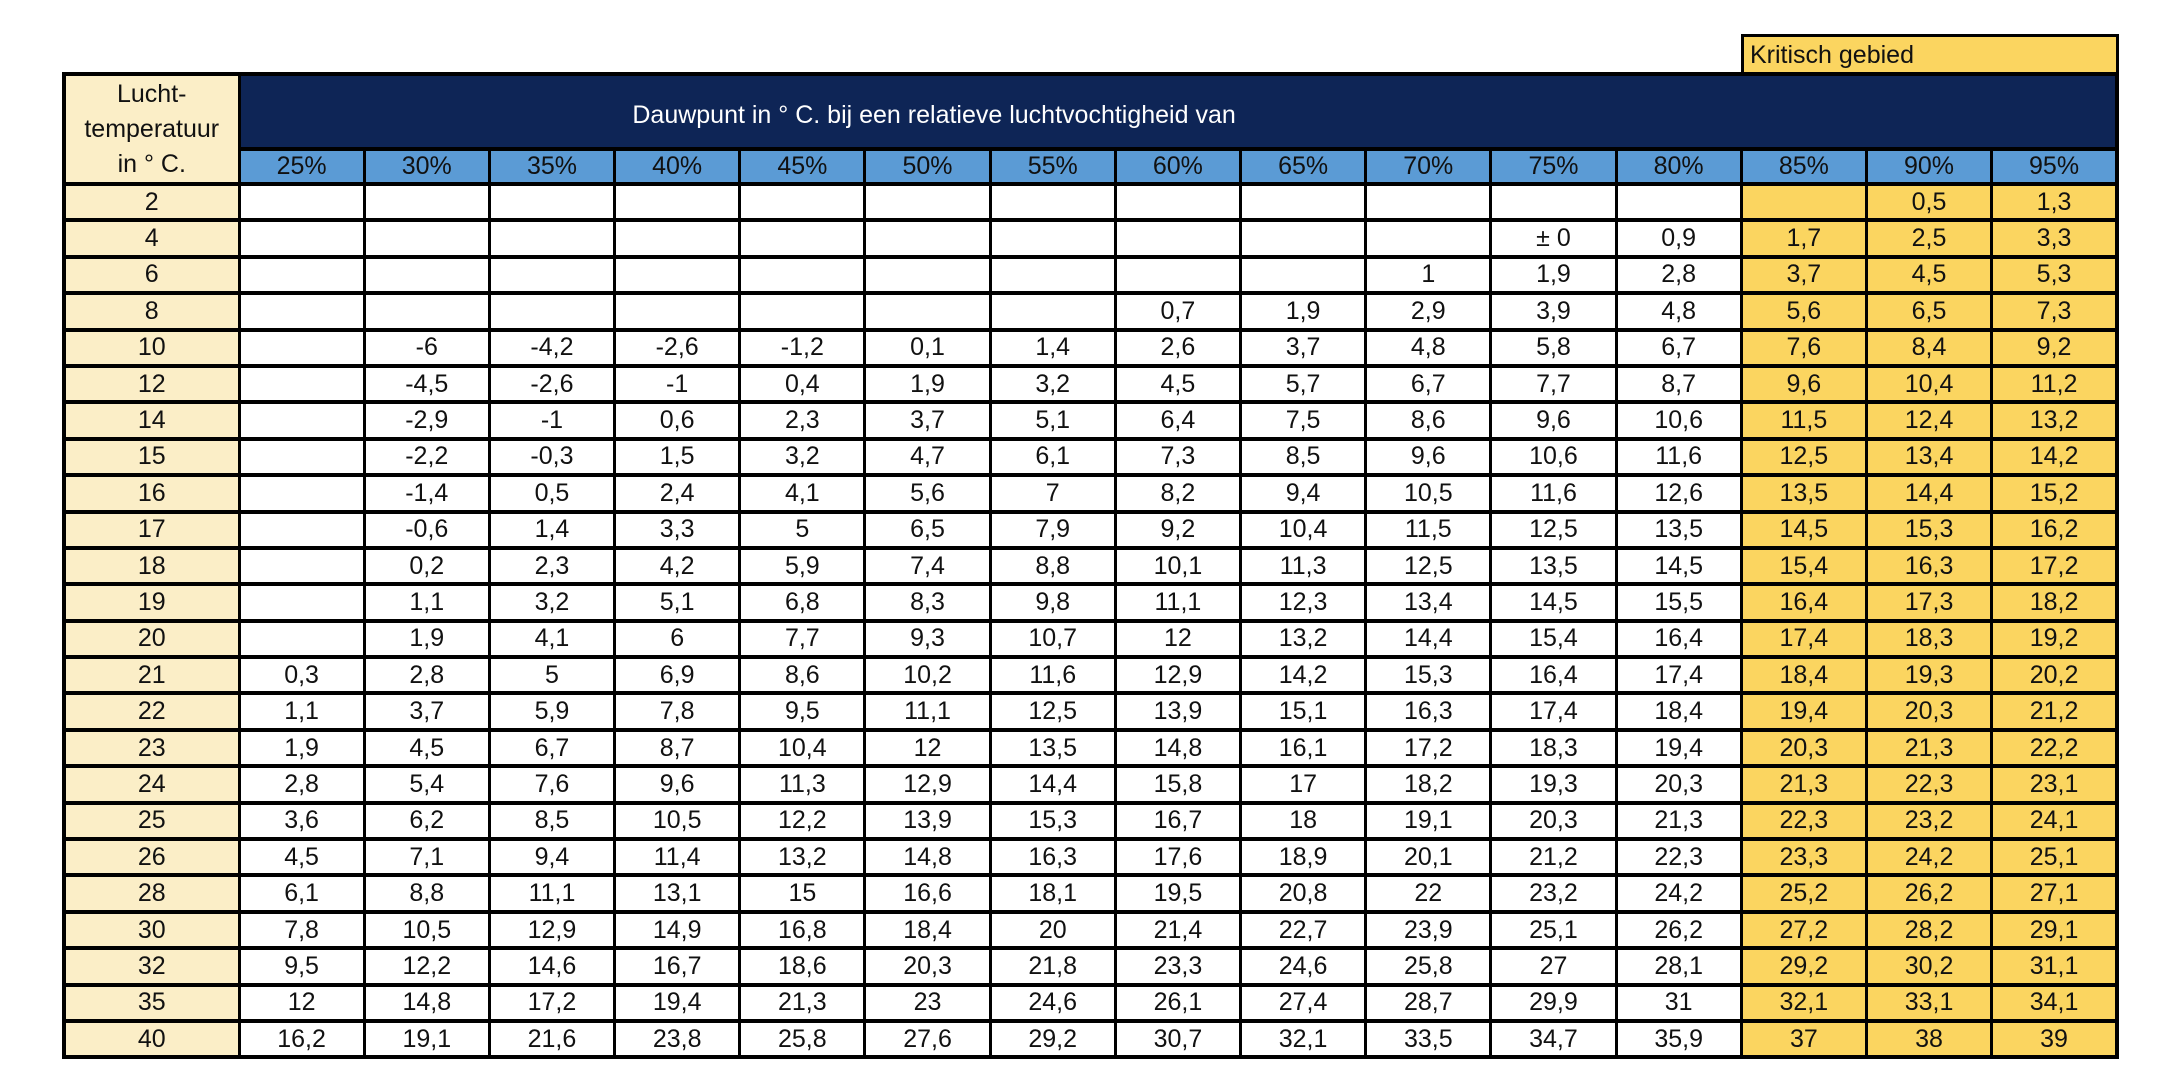  I want to click on cell: 27,2, so click(1803, 930).